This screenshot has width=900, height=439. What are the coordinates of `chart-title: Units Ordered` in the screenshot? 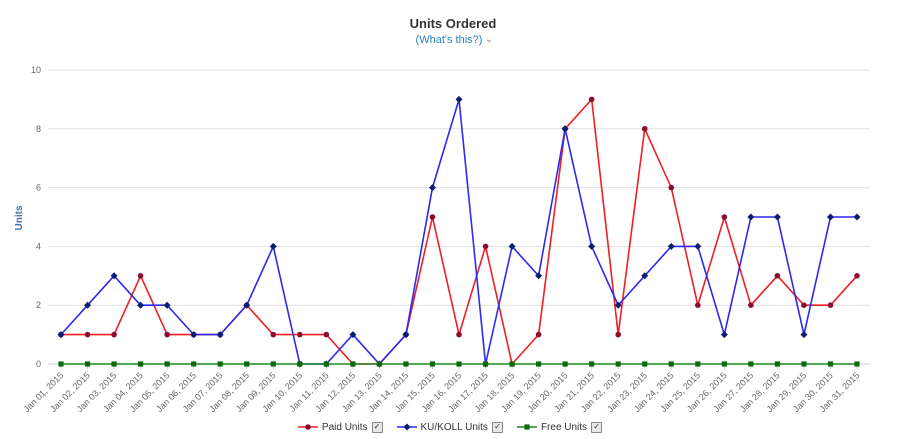 It's located at (453, 23).